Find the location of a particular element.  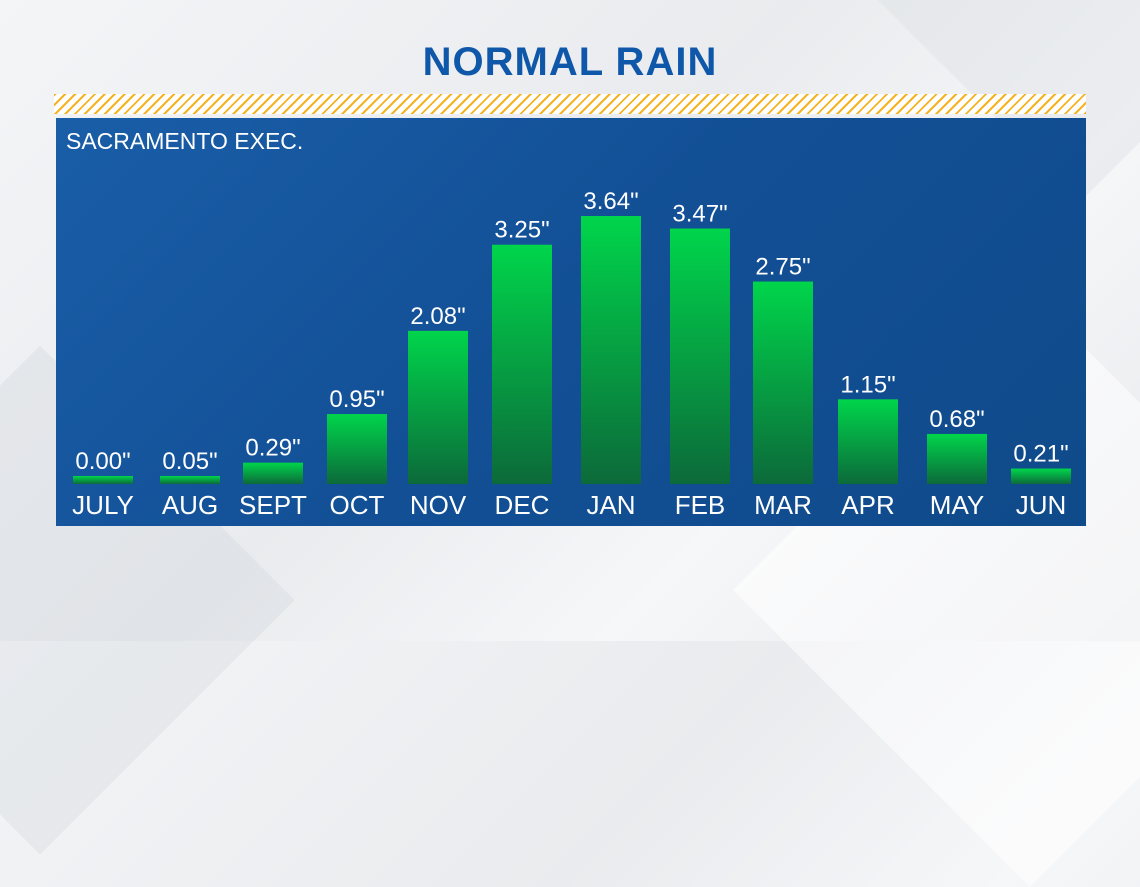

bar-apr is located at coordinates (868, 441).